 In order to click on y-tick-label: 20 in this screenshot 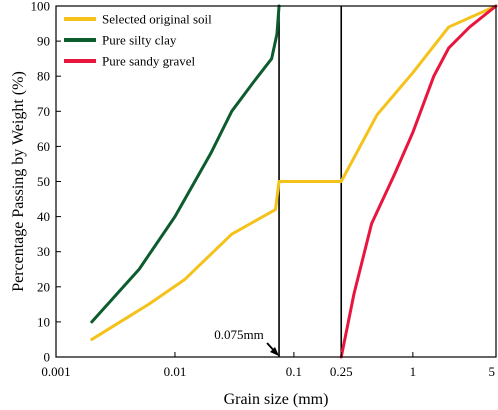, I will do `click(43, 286)`.